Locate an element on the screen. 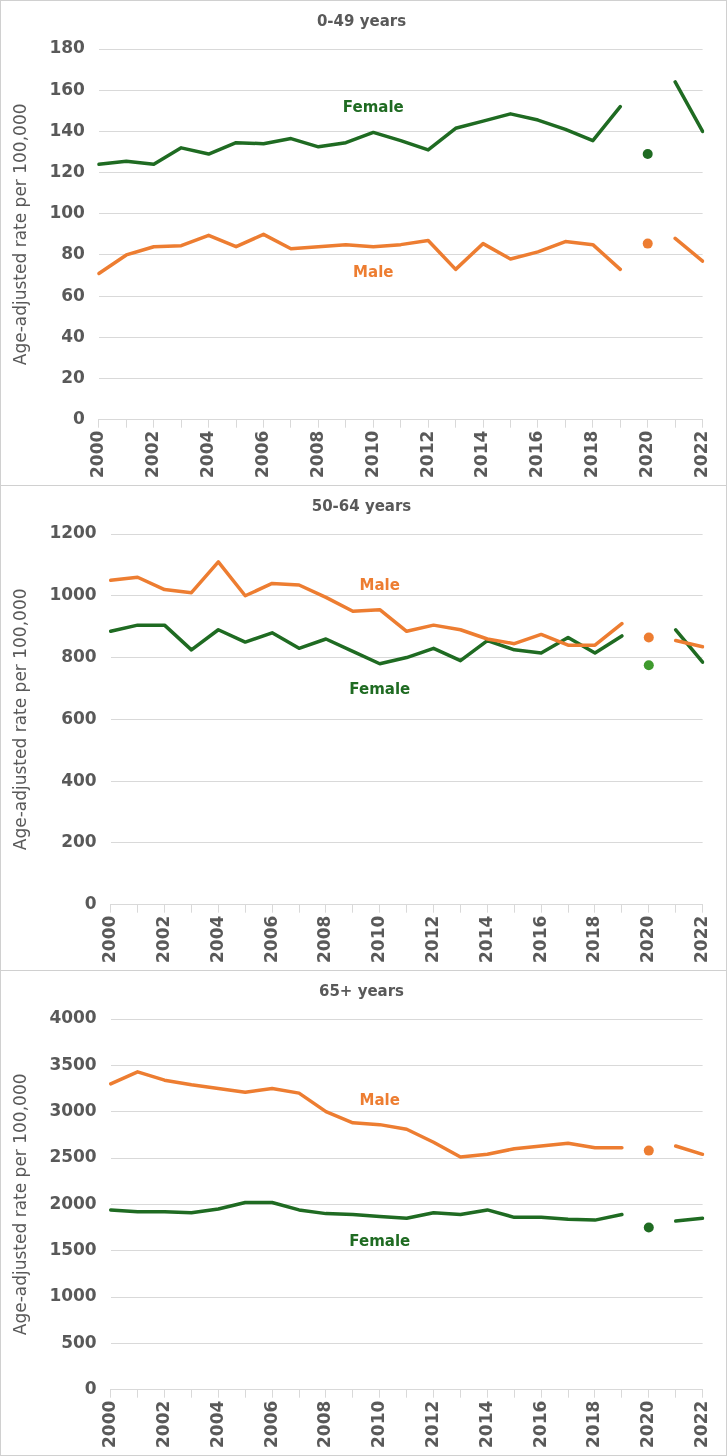  y-tick-label: 4000 is located at coordinates (73, 1017).